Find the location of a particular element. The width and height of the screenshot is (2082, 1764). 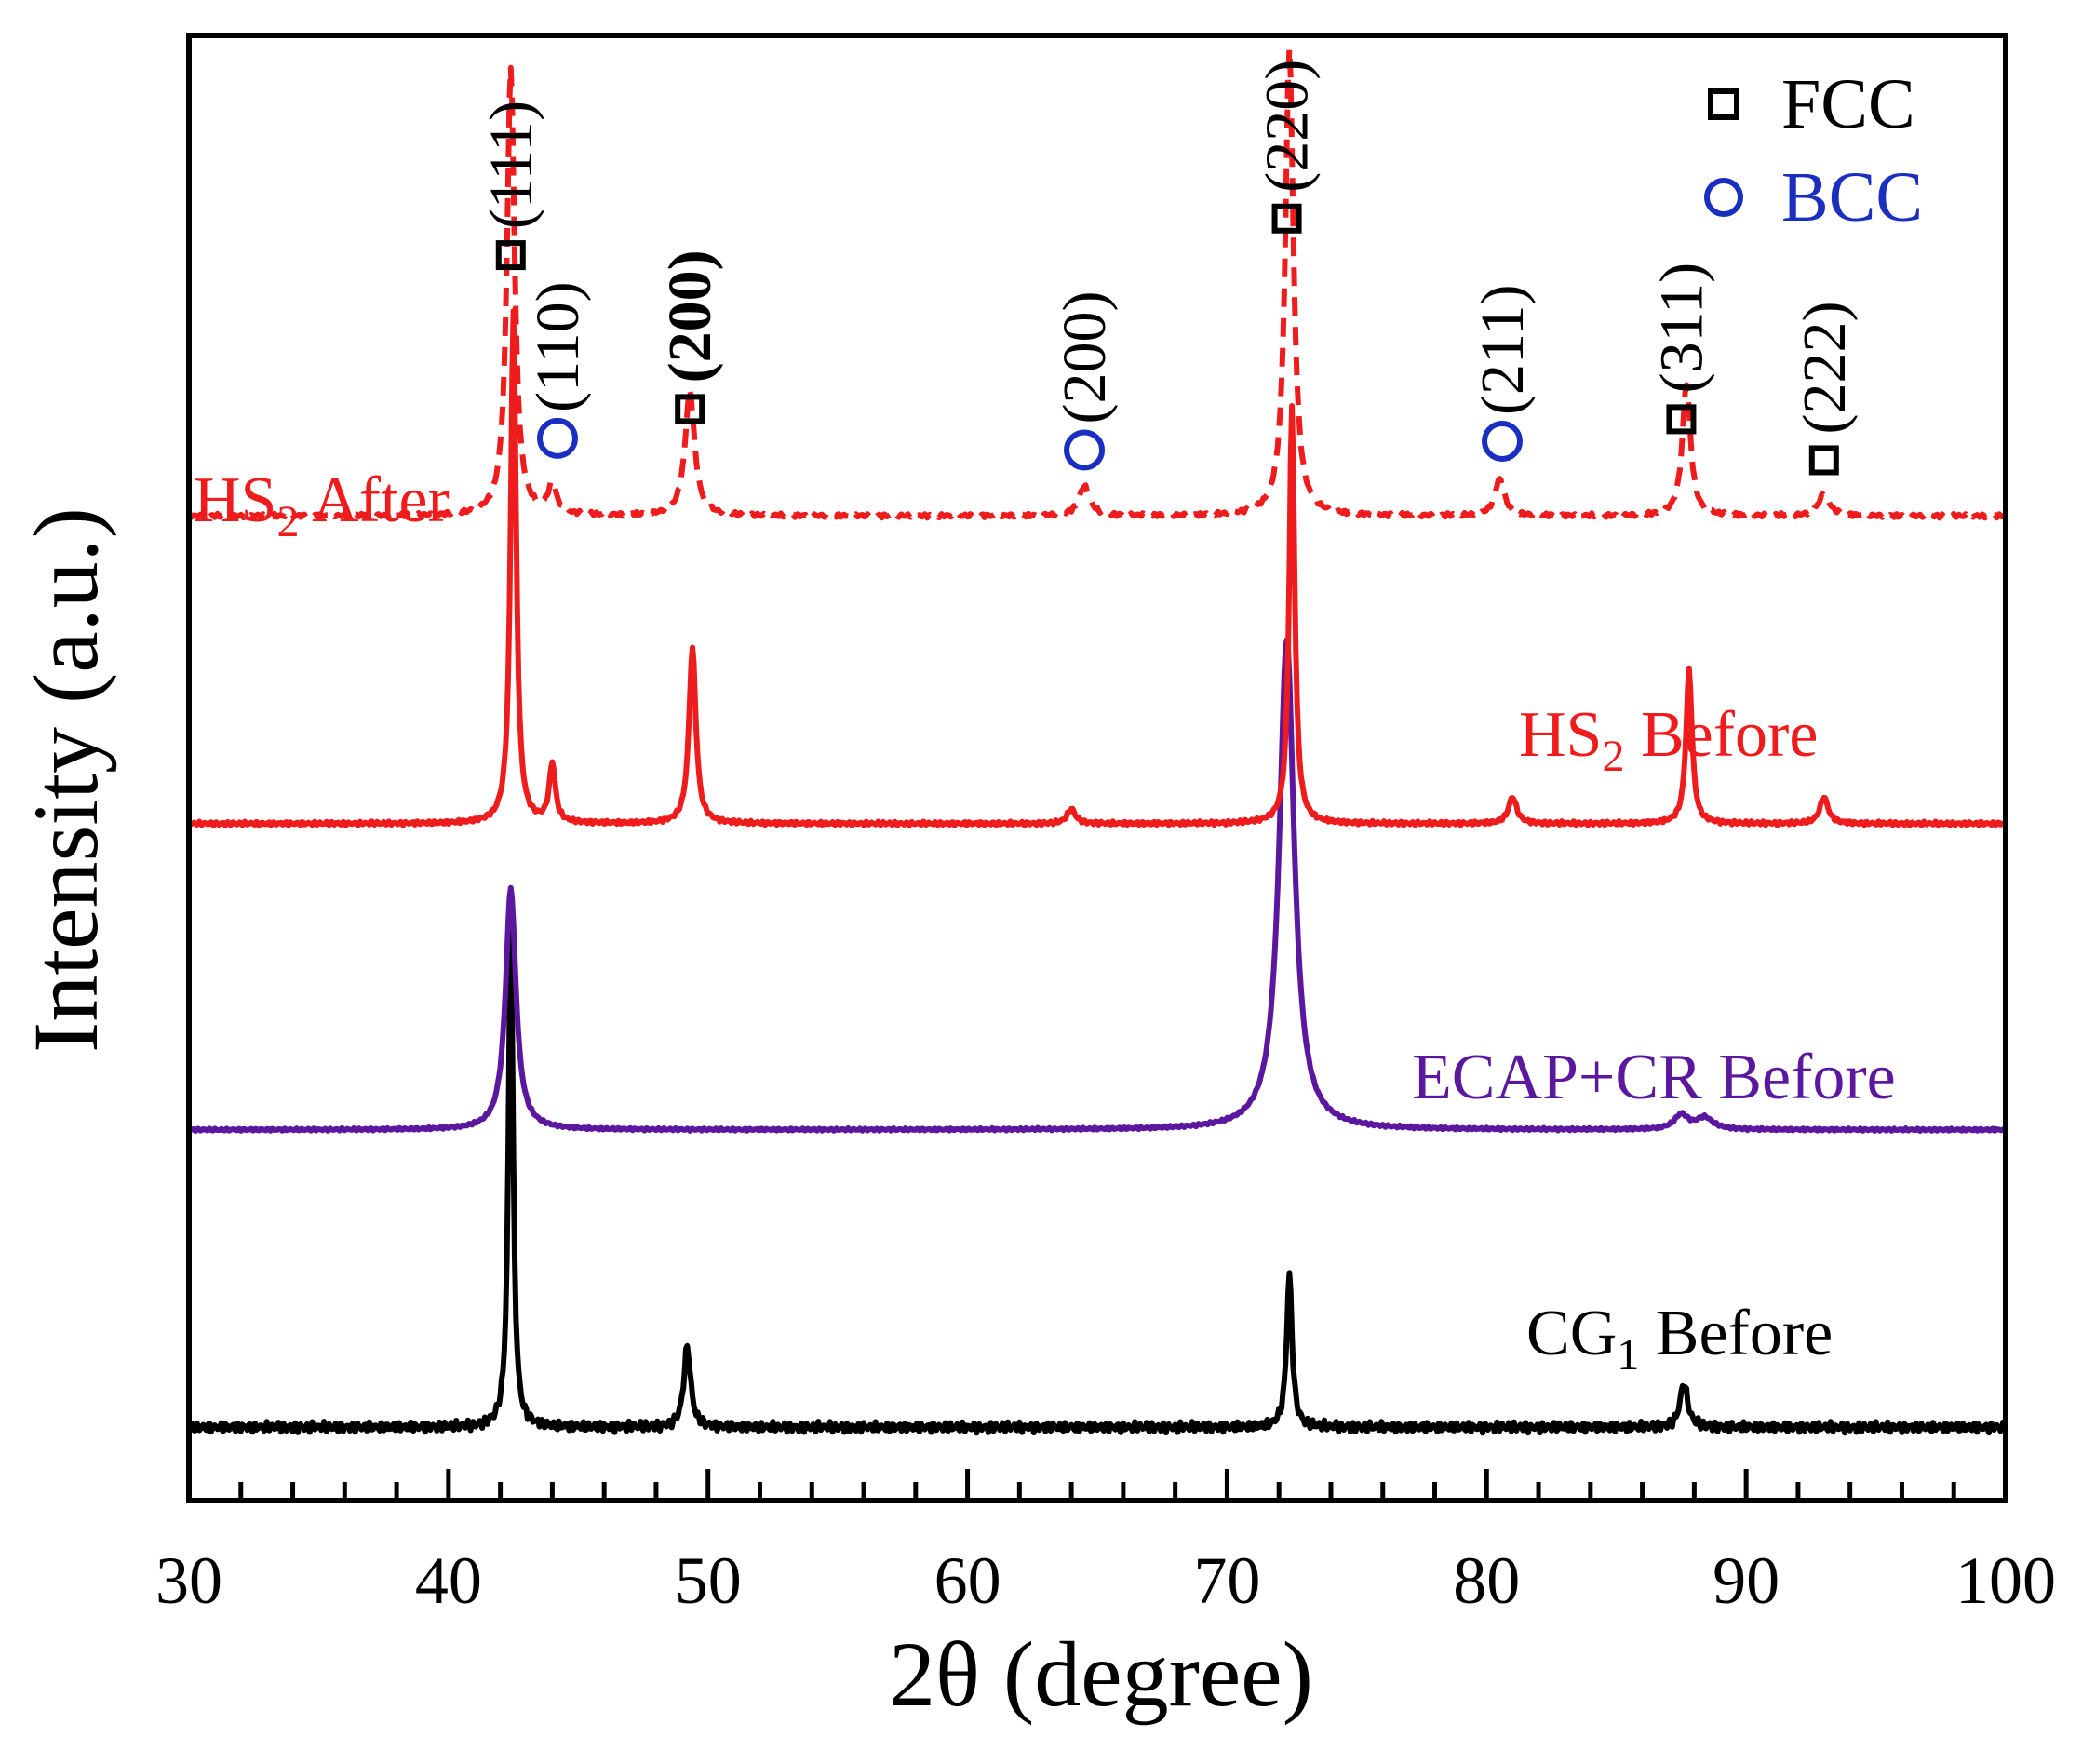

x-tick-label: 90 is located at coordinates (1746, 1580).